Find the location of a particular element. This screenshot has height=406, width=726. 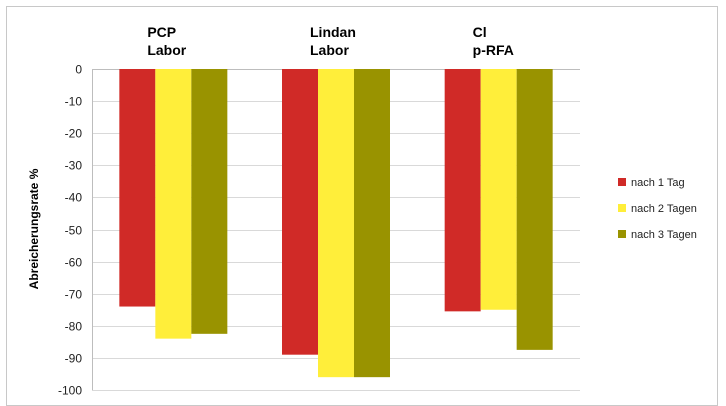

category-label: Lindan Labor is located at coordinates (333, 41).